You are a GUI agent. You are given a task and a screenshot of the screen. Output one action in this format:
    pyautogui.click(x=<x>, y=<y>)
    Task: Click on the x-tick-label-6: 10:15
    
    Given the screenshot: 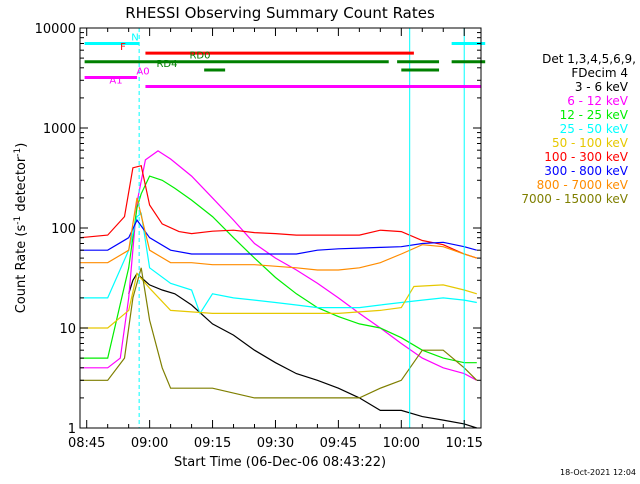 What is the action you would take?
    pyautogui.click(x=463, y=443)
    